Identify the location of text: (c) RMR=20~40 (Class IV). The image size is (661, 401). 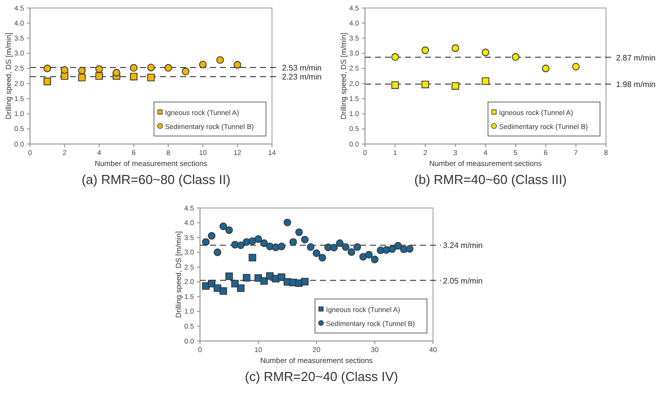
(321, 376).